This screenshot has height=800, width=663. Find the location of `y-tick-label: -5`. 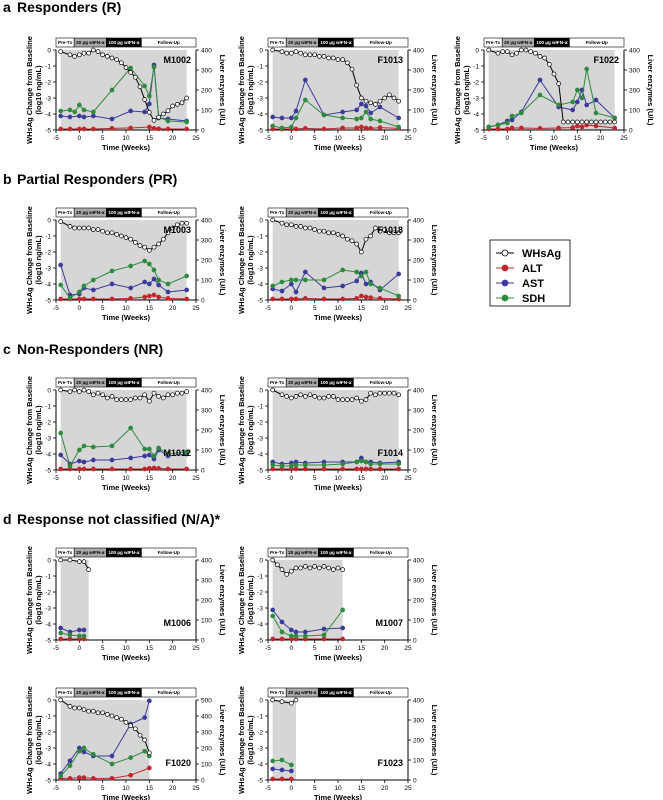

y-tick-label: -5 is located at coordinates (48, 470).